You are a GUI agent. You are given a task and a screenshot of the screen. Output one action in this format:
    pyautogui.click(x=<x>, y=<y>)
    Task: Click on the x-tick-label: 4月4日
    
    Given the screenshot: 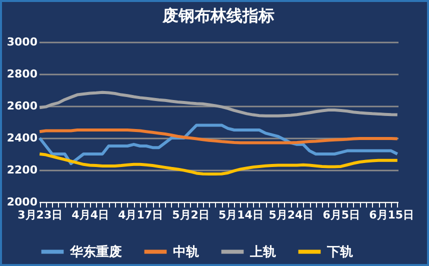 What is the action you would take?
    pyautogui.click(x=90, y=215)
    